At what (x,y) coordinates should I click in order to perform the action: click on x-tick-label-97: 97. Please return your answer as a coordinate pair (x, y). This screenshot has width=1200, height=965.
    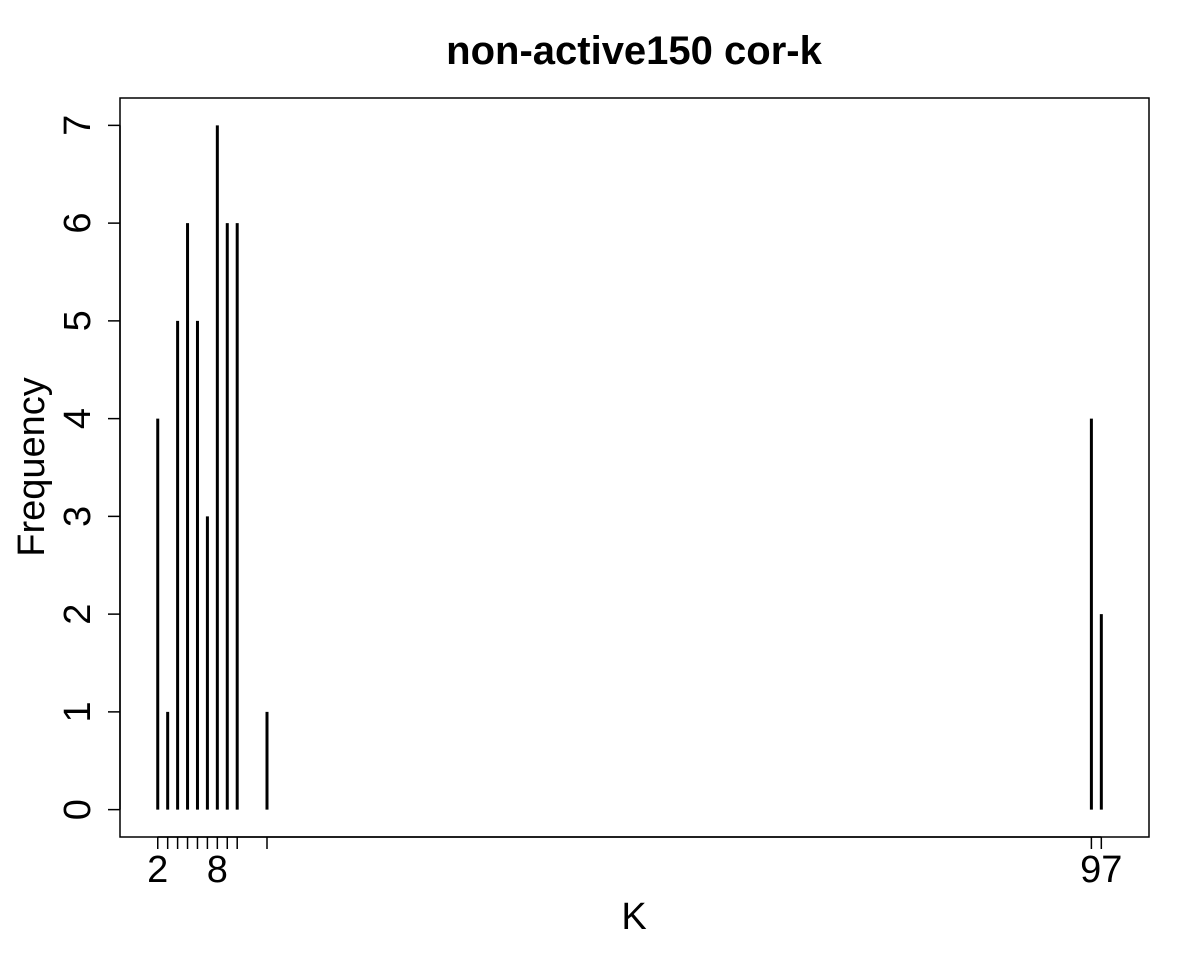
    Looking at the image, I should click on (1101, 870).